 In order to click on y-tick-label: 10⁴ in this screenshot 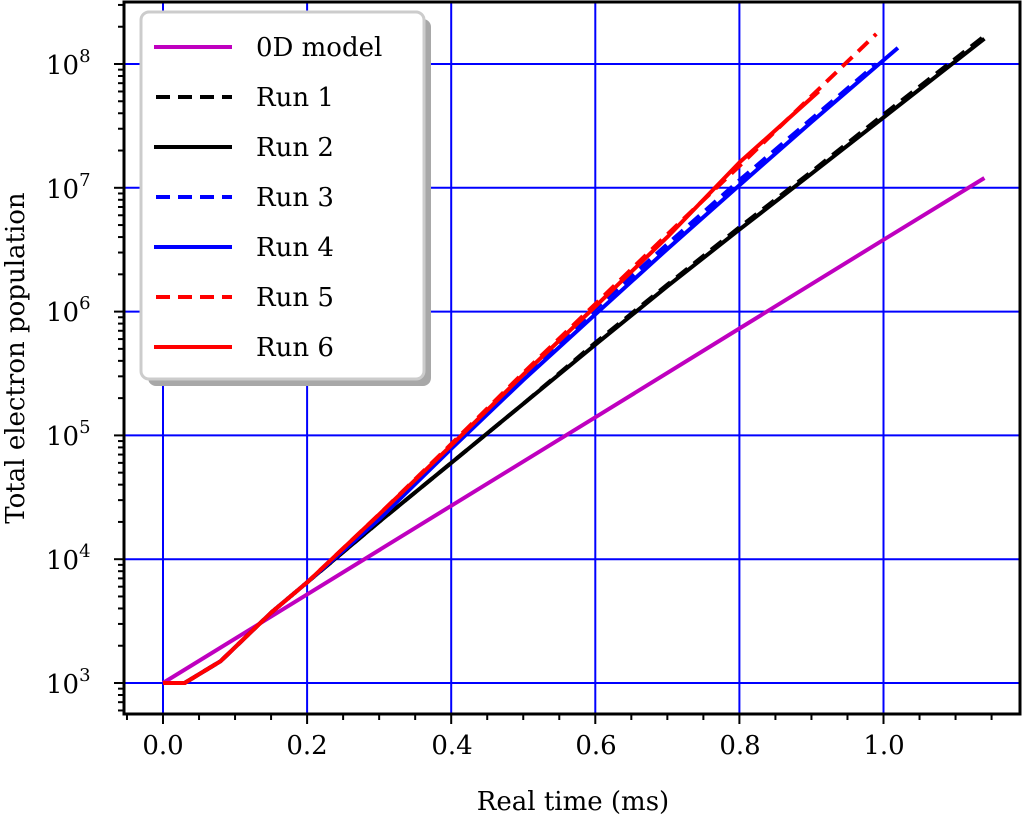, I will do `click(68, 558)`.